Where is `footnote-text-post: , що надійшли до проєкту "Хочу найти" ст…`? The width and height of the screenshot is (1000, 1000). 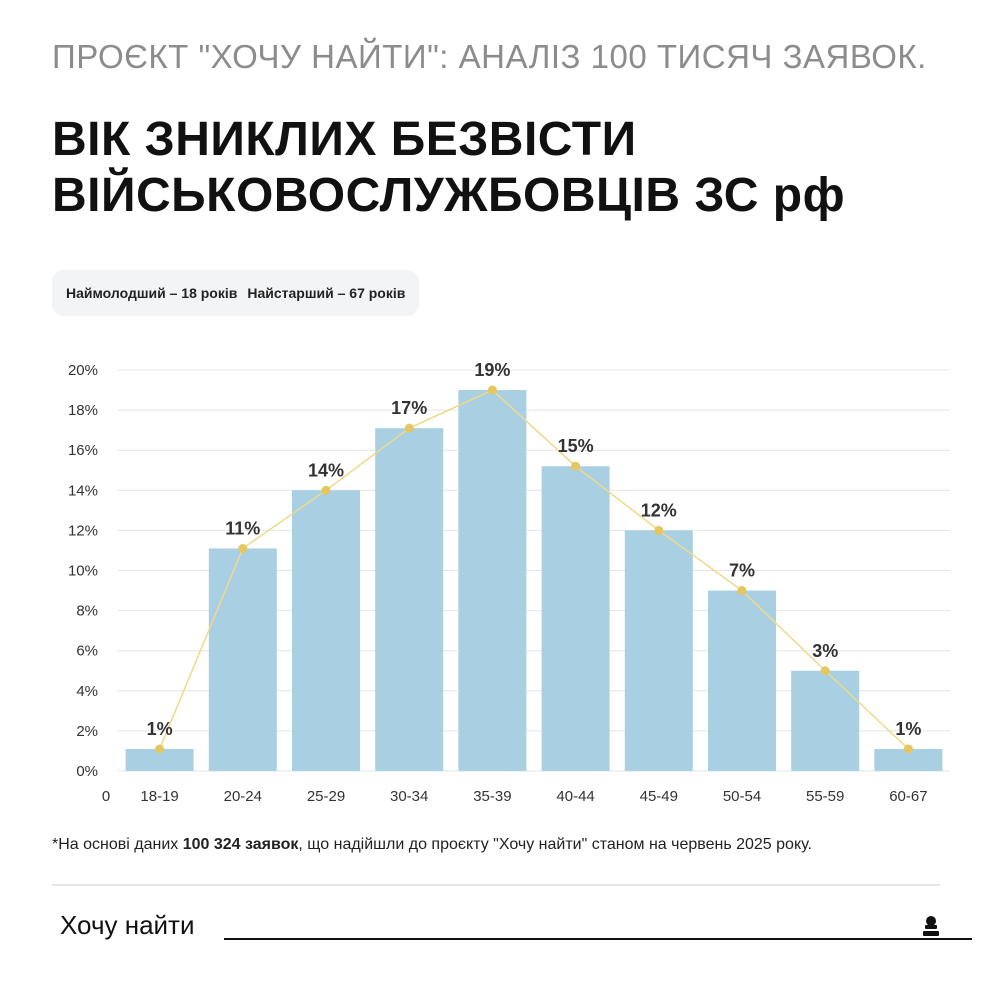
footnote-text-post: , що надійшли до проєкту "Хочу найти" ст… is located at coordinates (555, 844).